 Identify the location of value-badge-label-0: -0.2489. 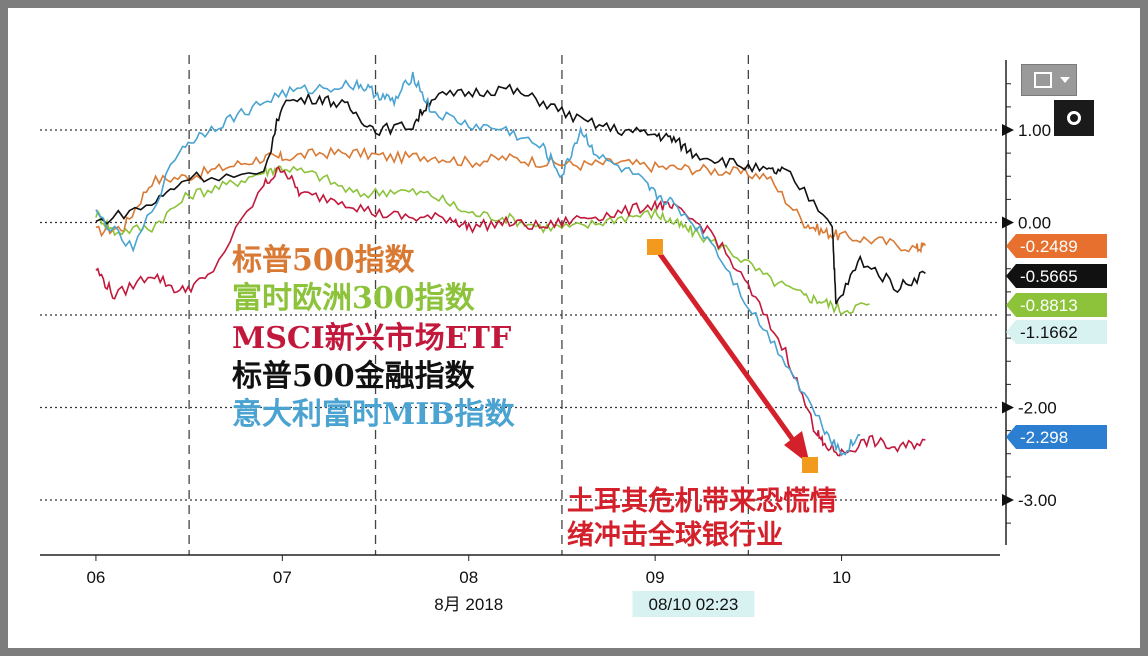
(1049, 246).